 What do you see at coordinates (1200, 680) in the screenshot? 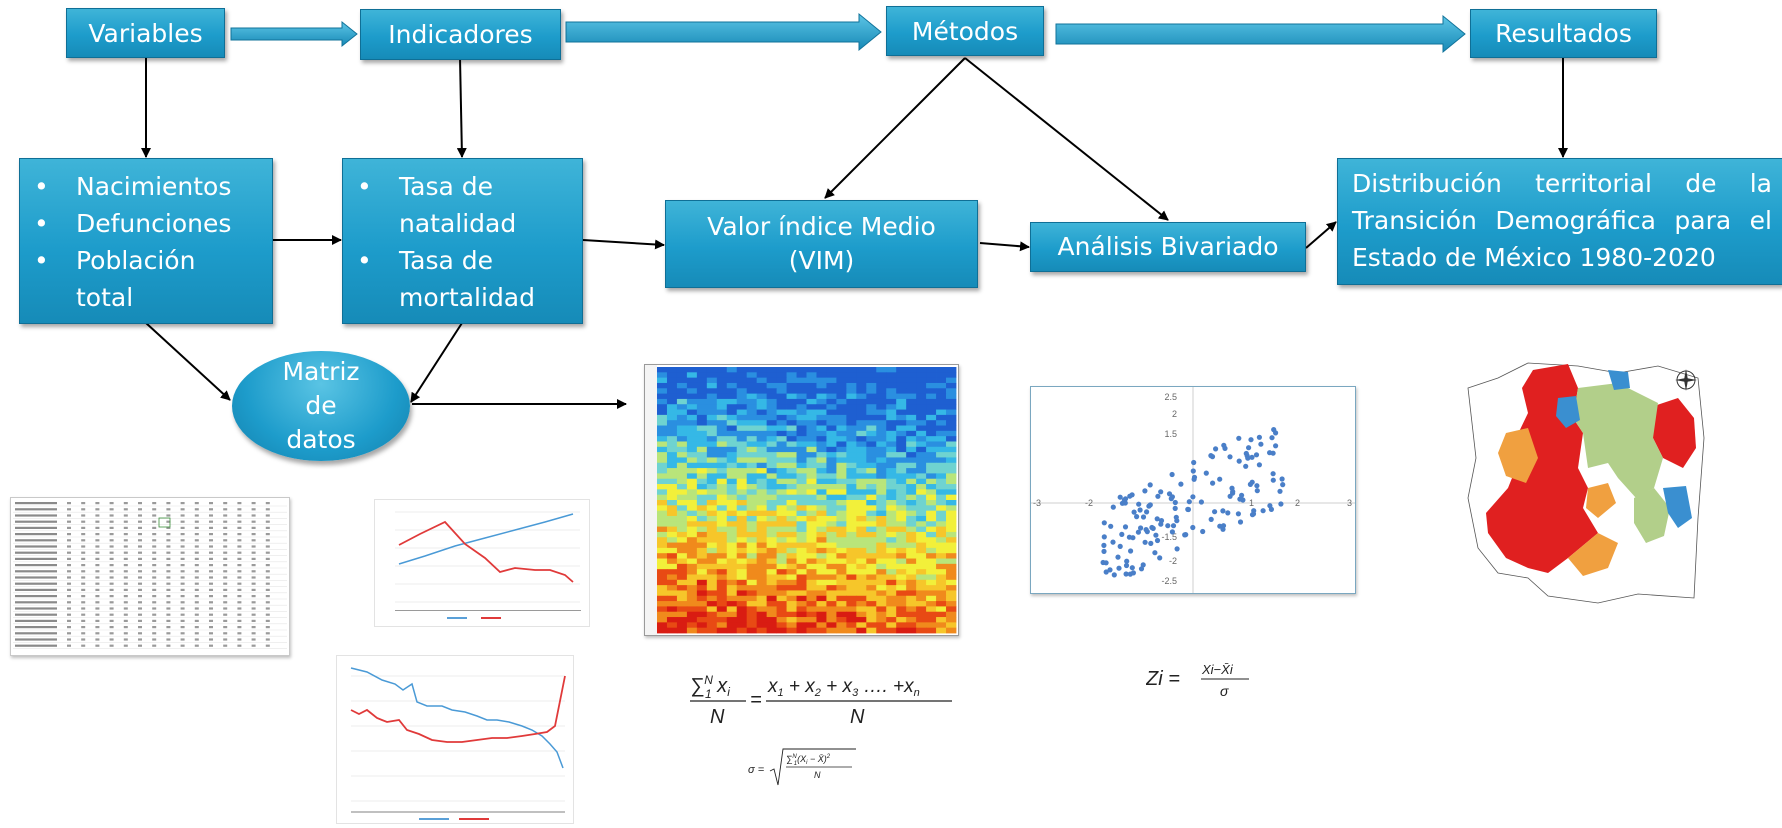
I see `zscore-formula: Zi = Xi−X̄i σ` at bounding box center [1200, 680].